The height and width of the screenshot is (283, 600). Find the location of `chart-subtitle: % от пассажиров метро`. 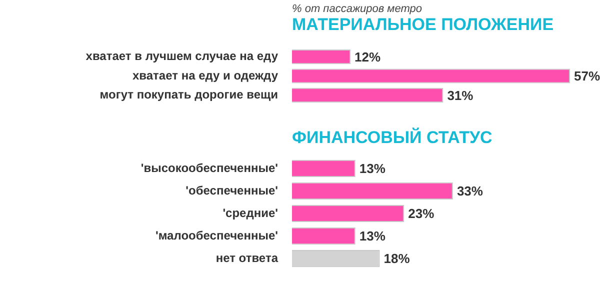

chart-subtitle: % от пассажиров метро is located at coordinates (357, 9).